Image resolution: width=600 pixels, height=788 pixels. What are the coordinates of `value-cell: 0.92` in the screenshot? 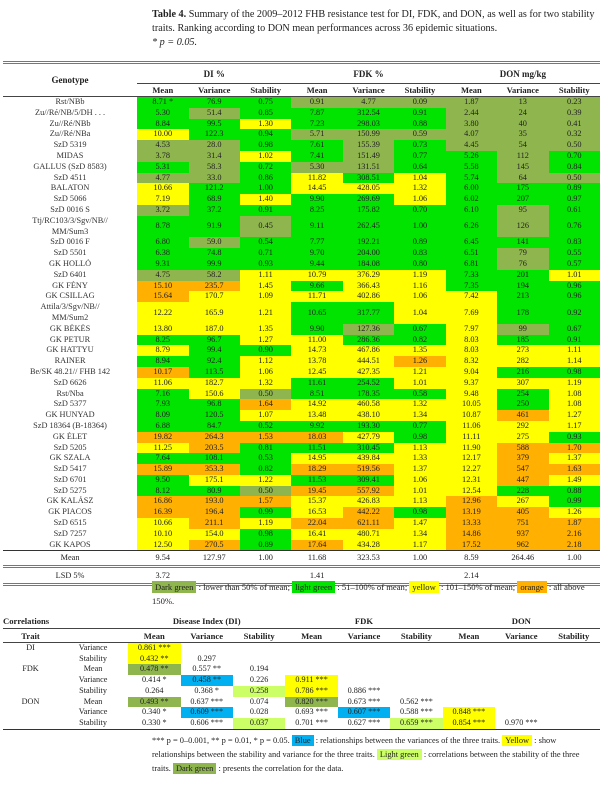 It's located at (574, 313).